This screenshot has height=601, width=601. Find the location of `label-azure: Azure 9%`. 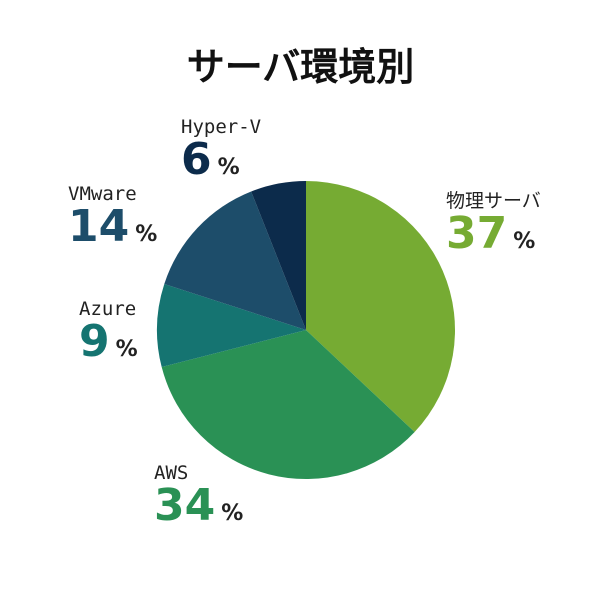

label-azure: Azure 9% is located at coordinates (108, 331).